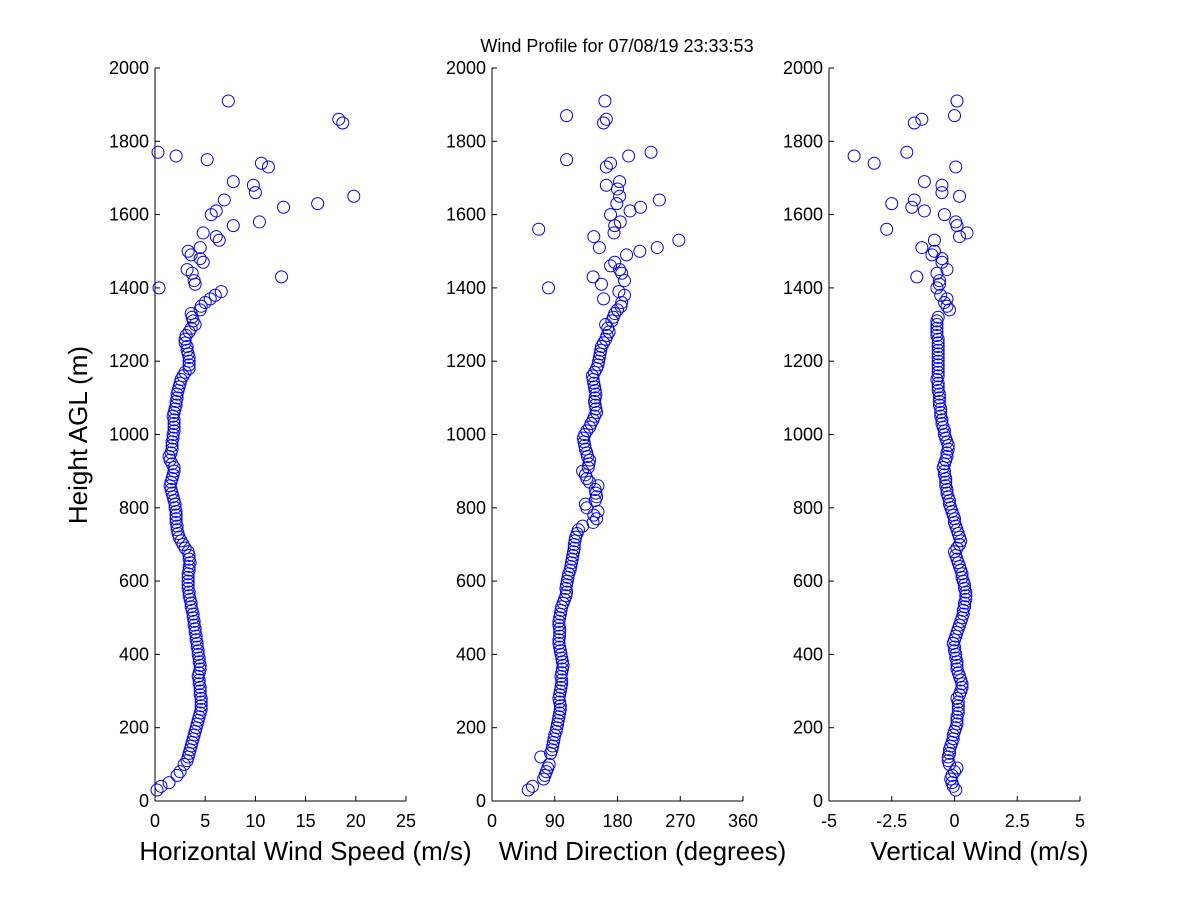 The image size is (1200, 900). I want to click on y-tick-label: 1600, so click(803, 215).